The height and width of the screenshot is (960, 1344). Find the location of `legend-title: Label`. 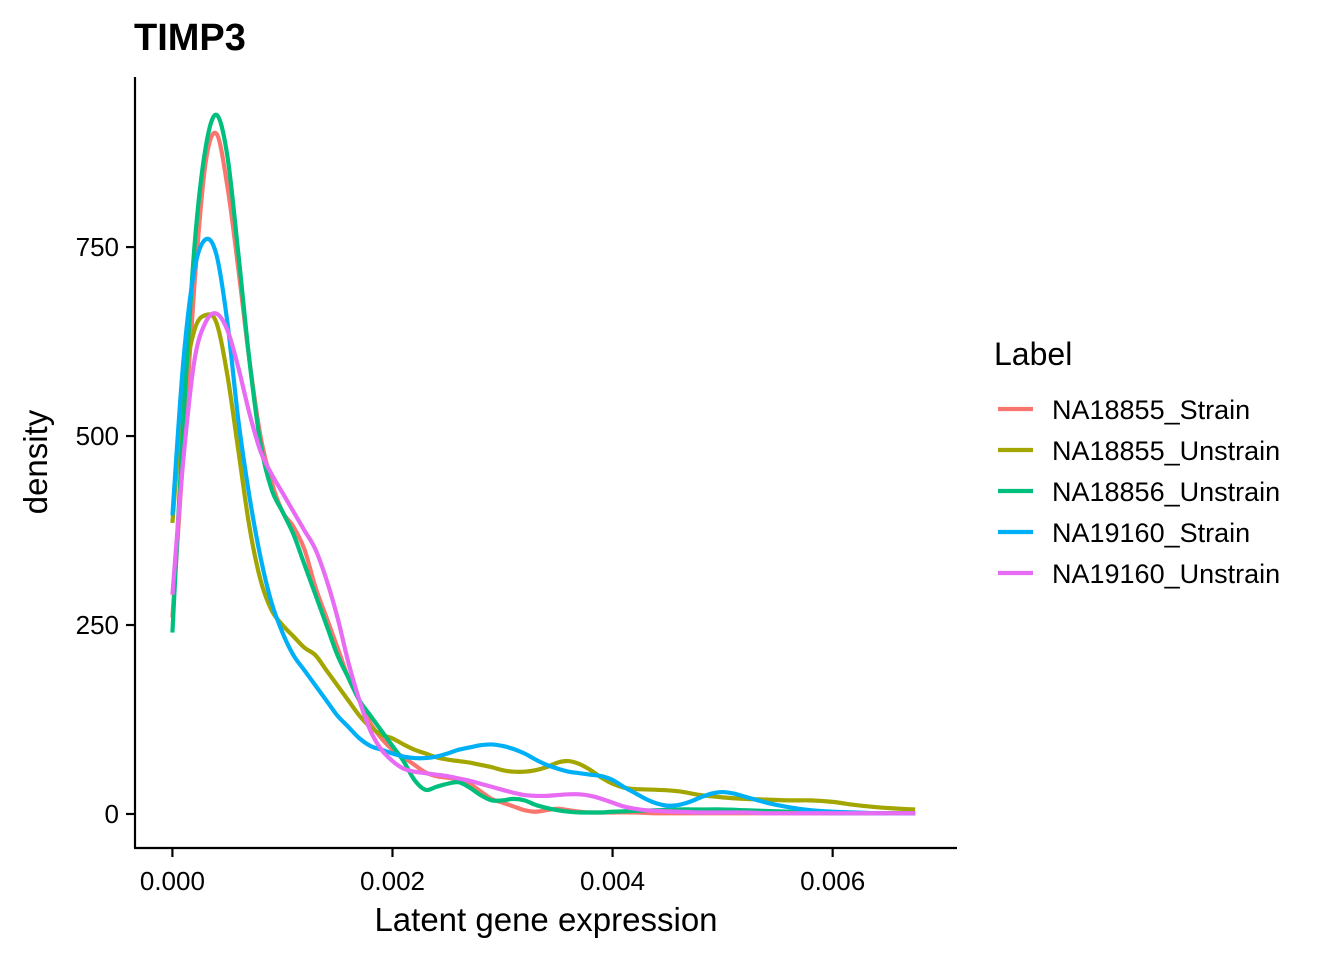

legend-title: Label is located at coordinates (1033, 354).